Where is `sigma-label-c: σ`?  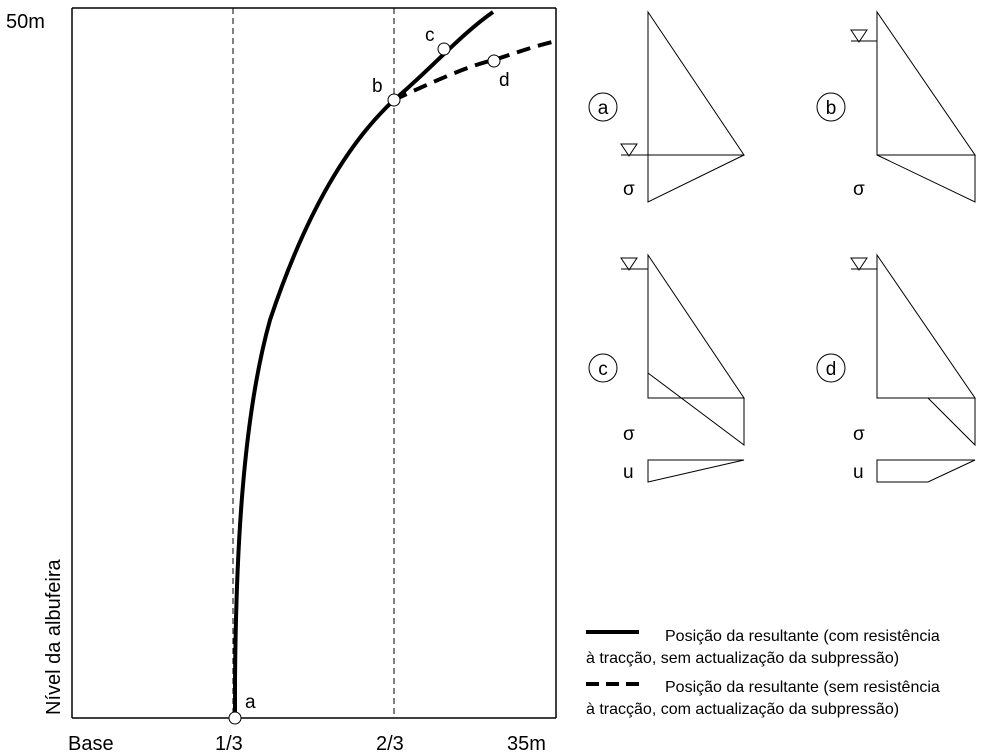 sigma-label-c: σ is located at coordinates (629, 434).